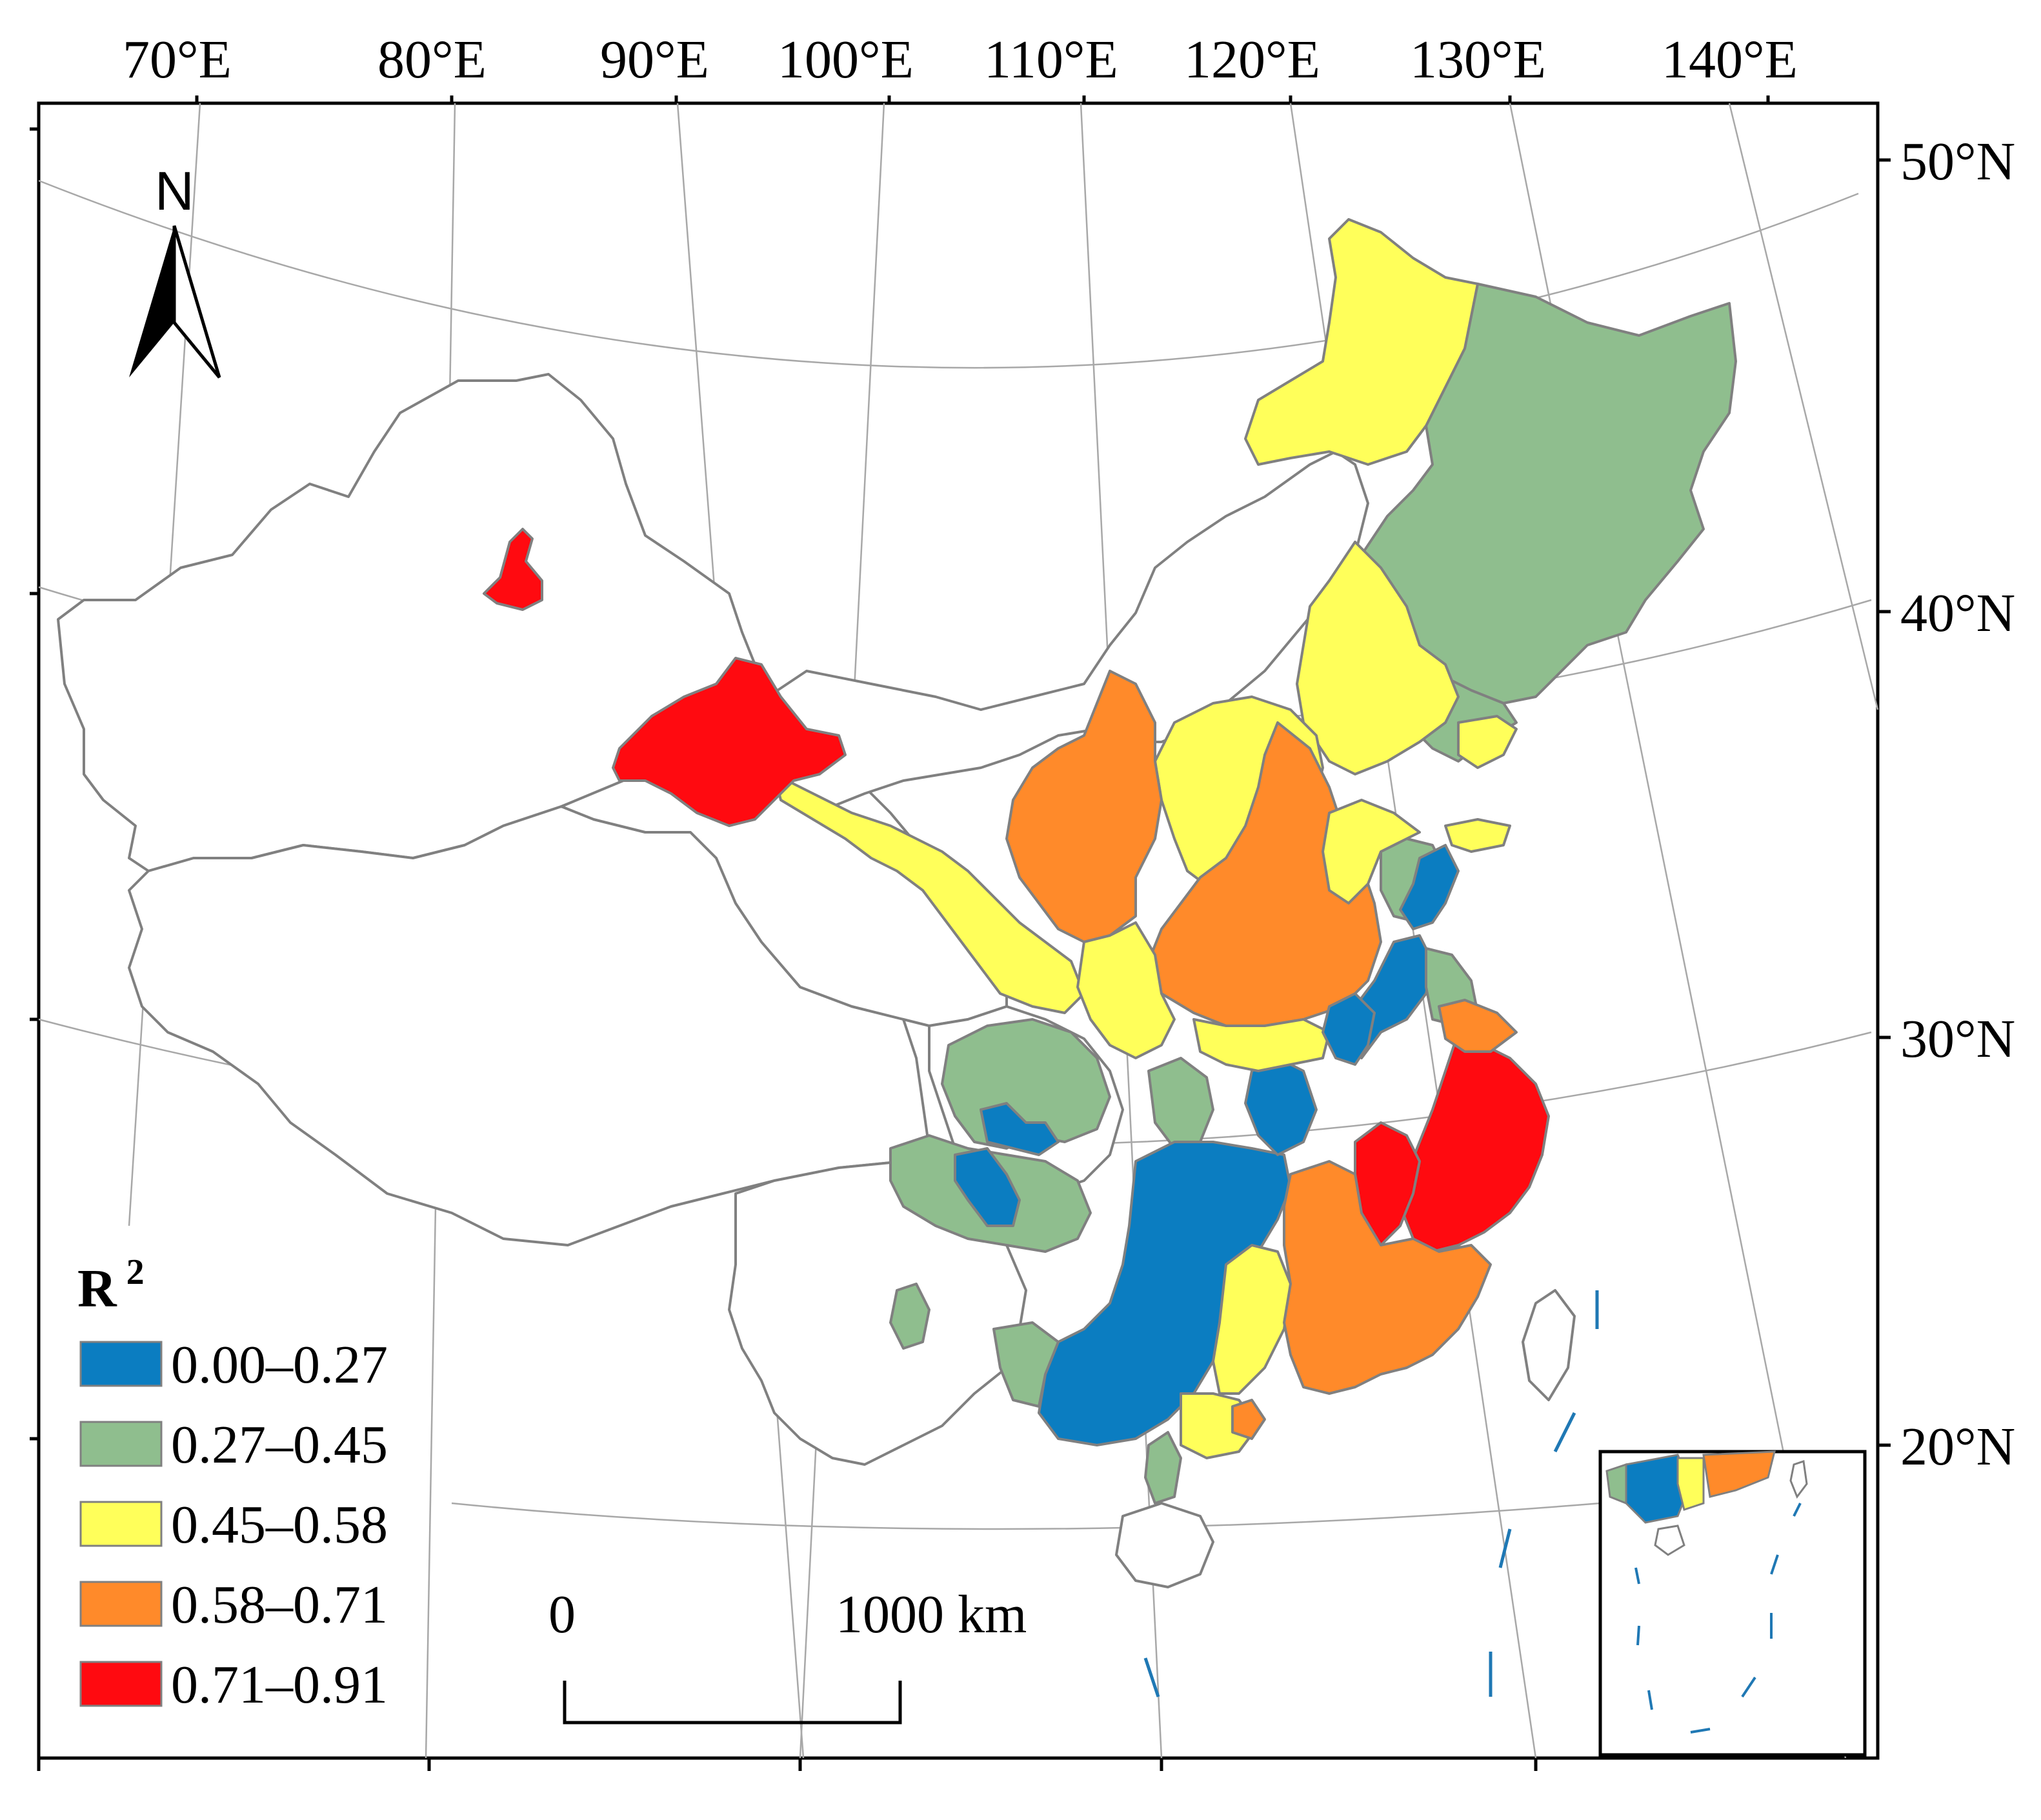  I want to click on region-urumqi-red, so click(513, 569).